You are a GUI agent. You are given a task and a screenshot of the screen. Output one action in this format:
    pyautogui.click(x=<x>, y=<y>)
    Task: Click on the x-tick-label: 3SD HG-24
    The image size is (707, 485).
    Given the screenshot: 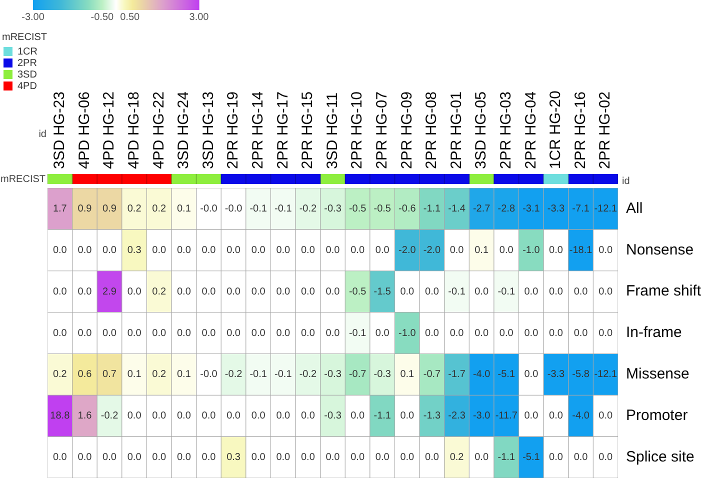 What is the action you would take?
    pyautogui.click(x=183, y=130)
    